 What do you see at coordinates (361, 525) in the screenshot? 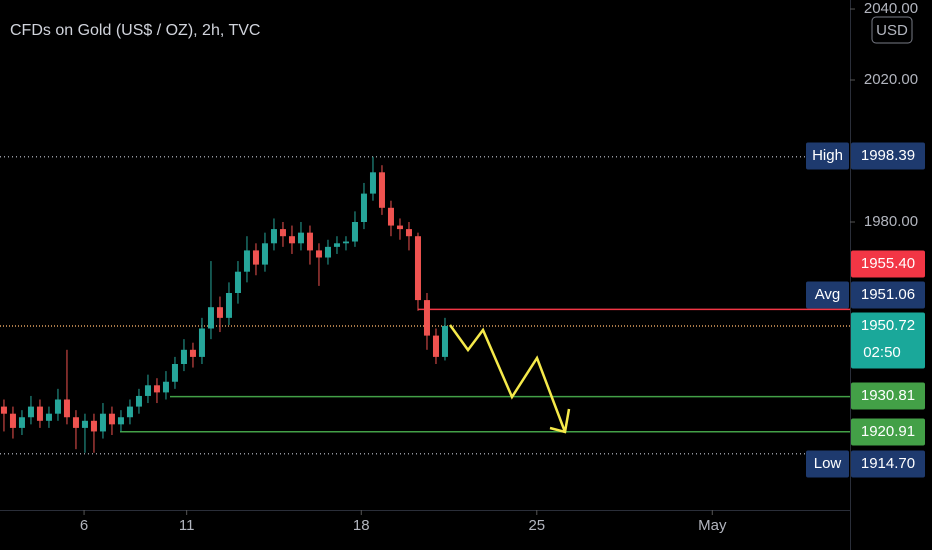
I see `x-tick-label: 18` at bounding box center [361, 525].